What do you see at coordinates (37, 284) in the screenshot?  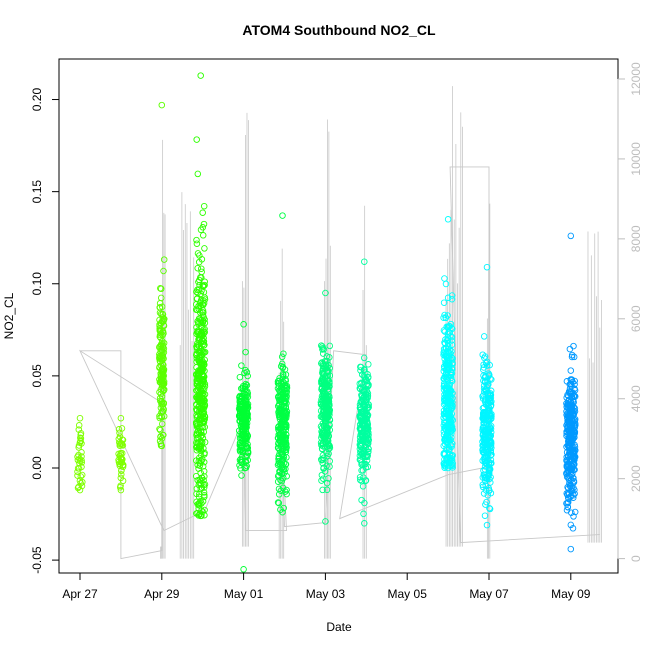 I see `y-tick-label: 0.10` at bounding box center [37, 284].